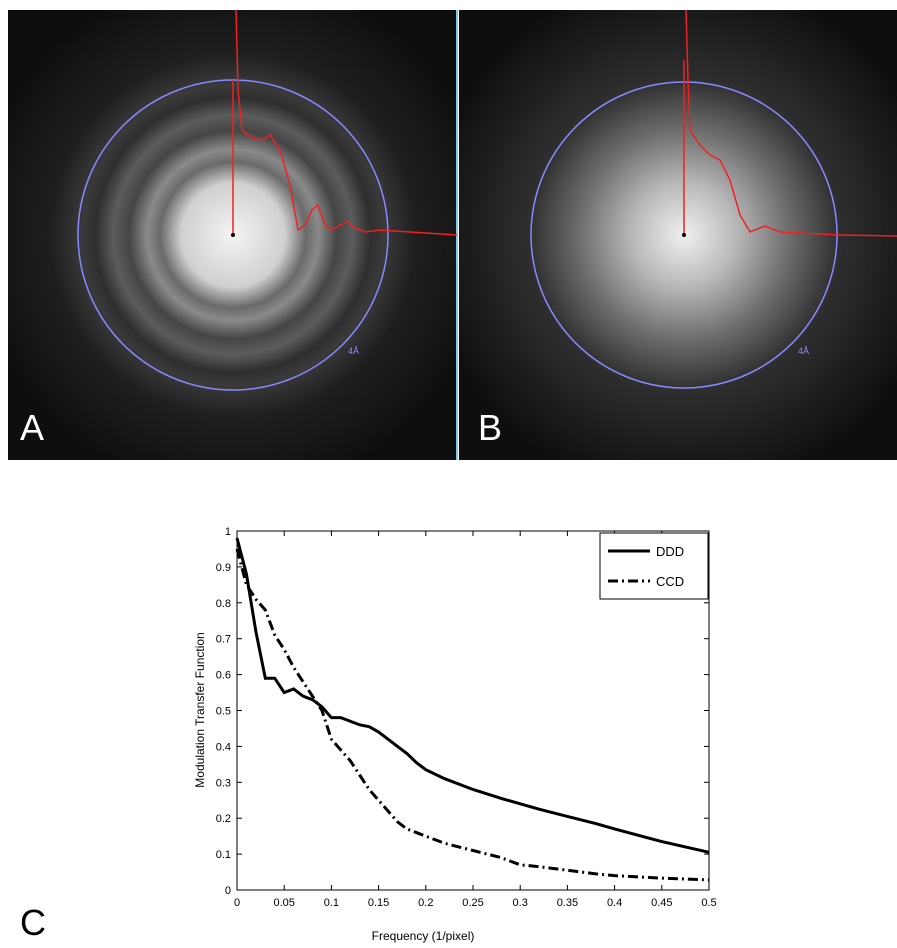 This screenshot has height=948, width=897. I want to click on x-tick-label: 0.3, so click(520, 903).